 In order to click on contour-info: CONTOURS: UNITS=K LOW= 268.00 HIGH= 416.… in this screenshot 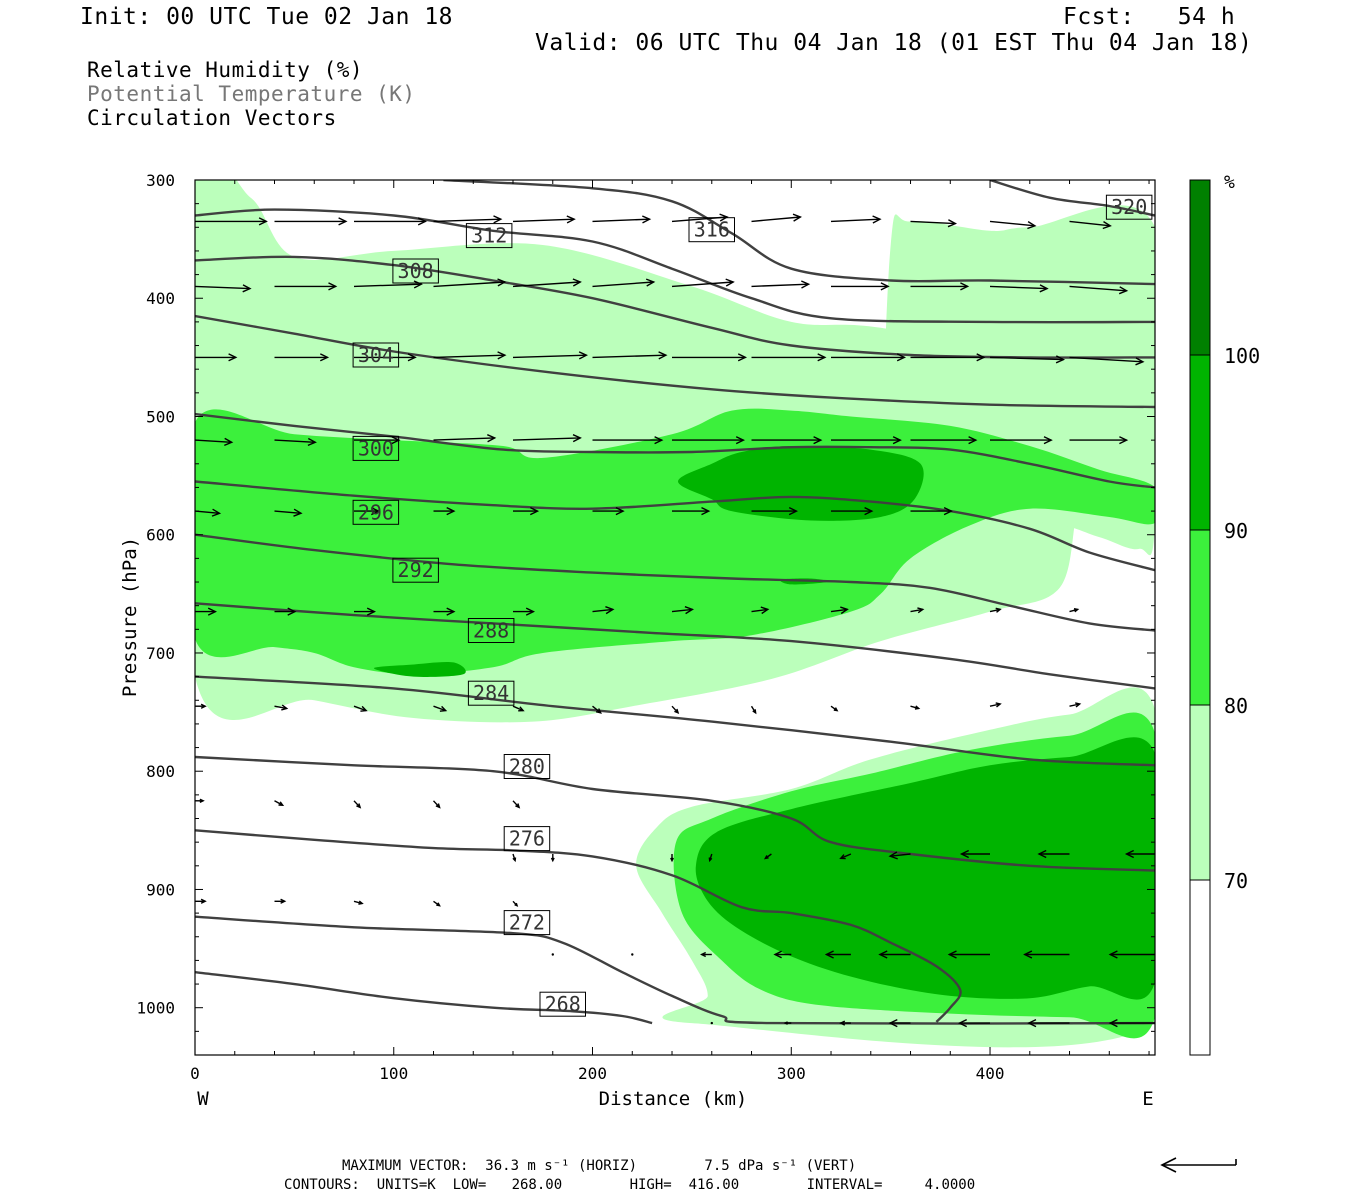, I will do `click(630, 1185)`.